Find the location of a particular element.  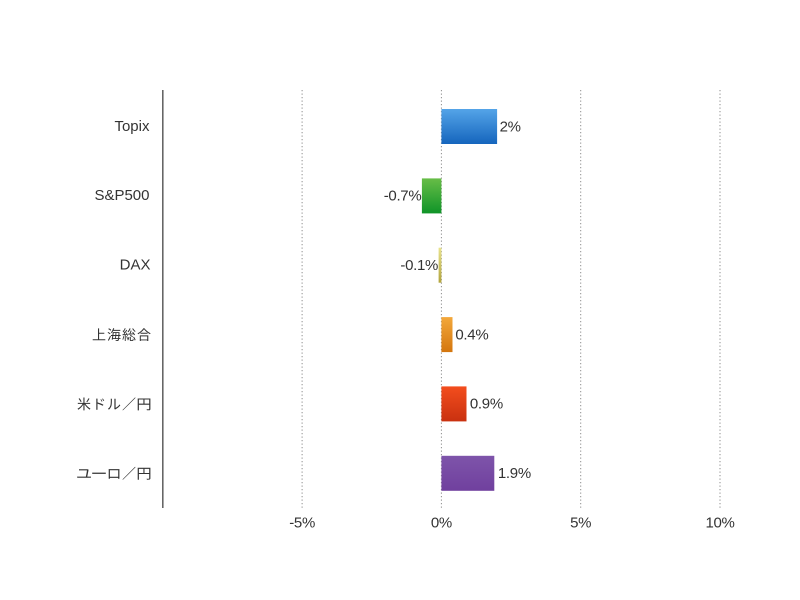

svg-text: 5% is located at coordinates (580, 522).